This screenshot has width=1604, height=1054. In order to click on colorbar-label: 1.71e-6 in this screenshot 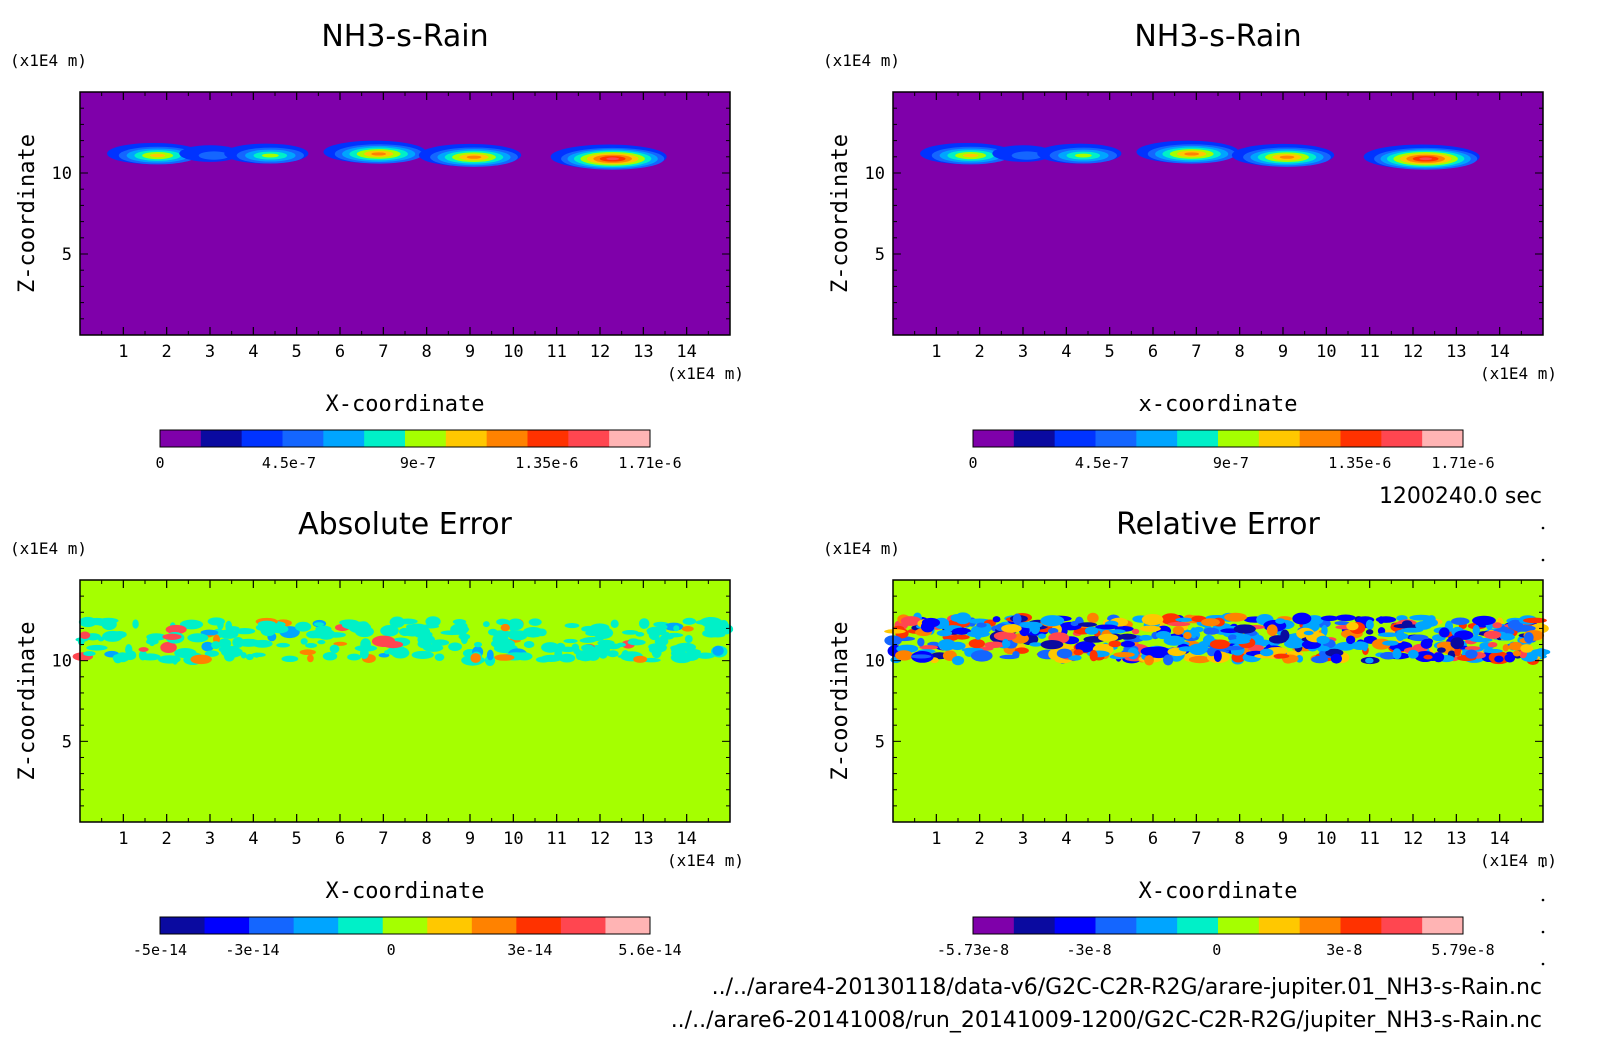, I will do `click(1462, 463)`.